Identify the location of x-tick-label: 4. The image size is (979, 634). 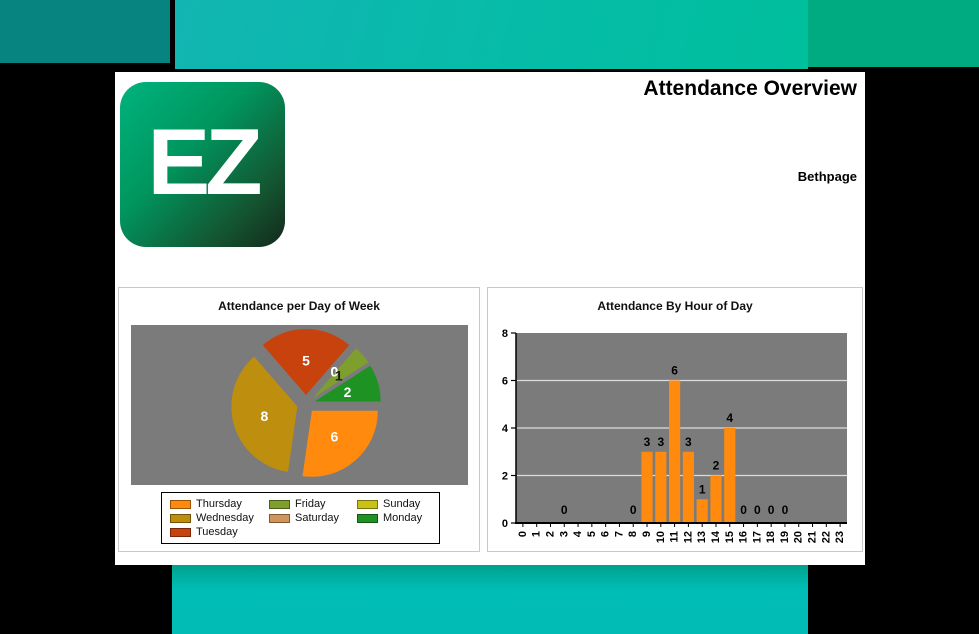
(578, 533).